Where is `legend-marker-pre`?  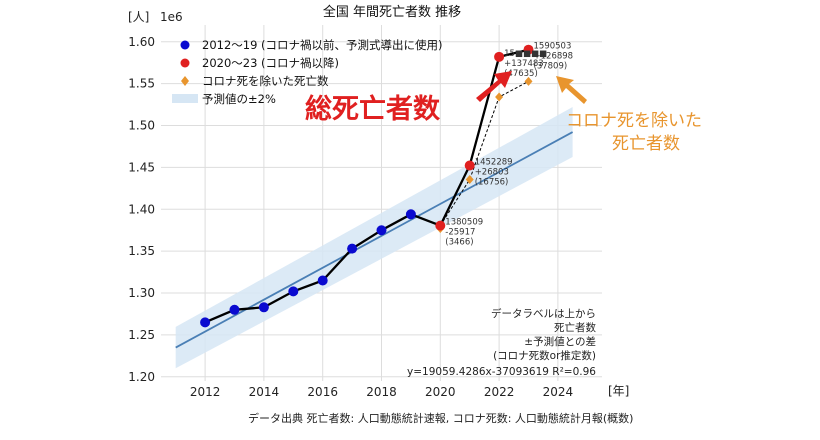 legend-marker-pre is located at coordinates (185, 45).